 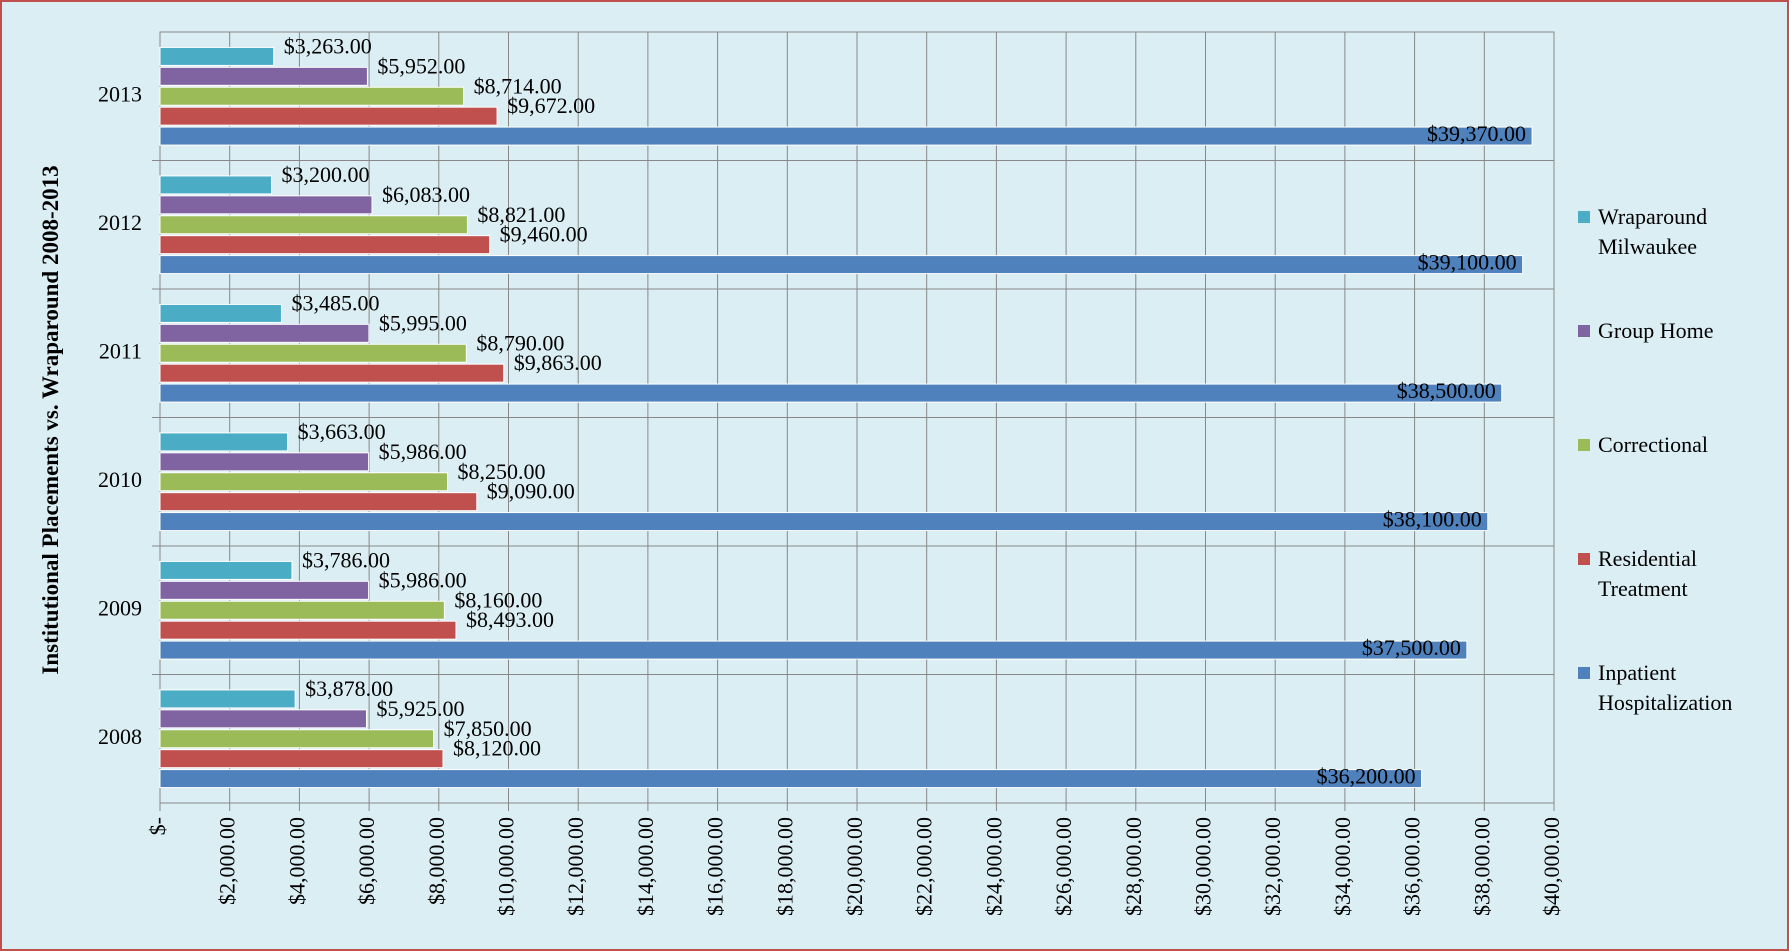 I want to click on y-tick-label: 2012, so click(x=120, y=222).